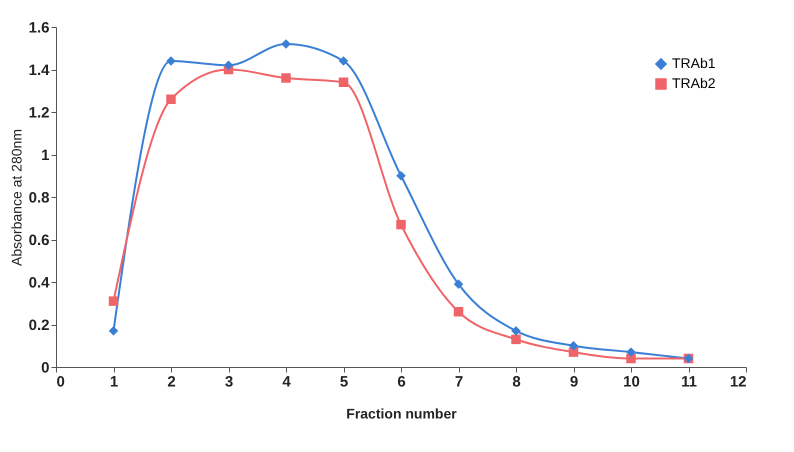  I want to click on y-tick-label: 0.6, so click(39, 240).